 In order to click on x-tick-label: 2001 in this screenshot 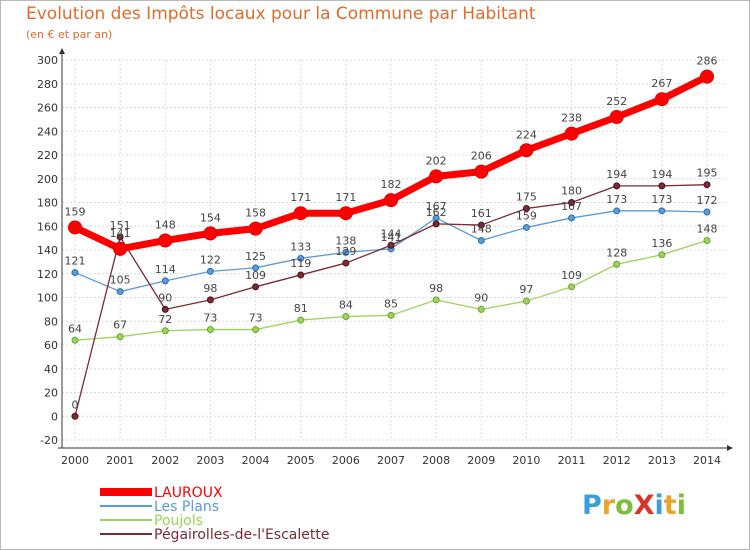, I will do `click(120, 460)`.